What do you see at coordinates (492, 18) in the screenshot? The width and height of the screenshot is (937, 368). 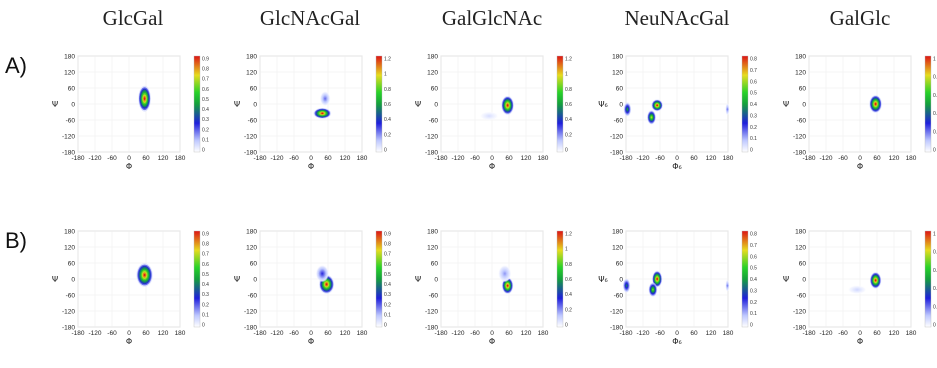 I see `column-title-galglcnac: GalGlcNAc` at bounding box center [492, 18].